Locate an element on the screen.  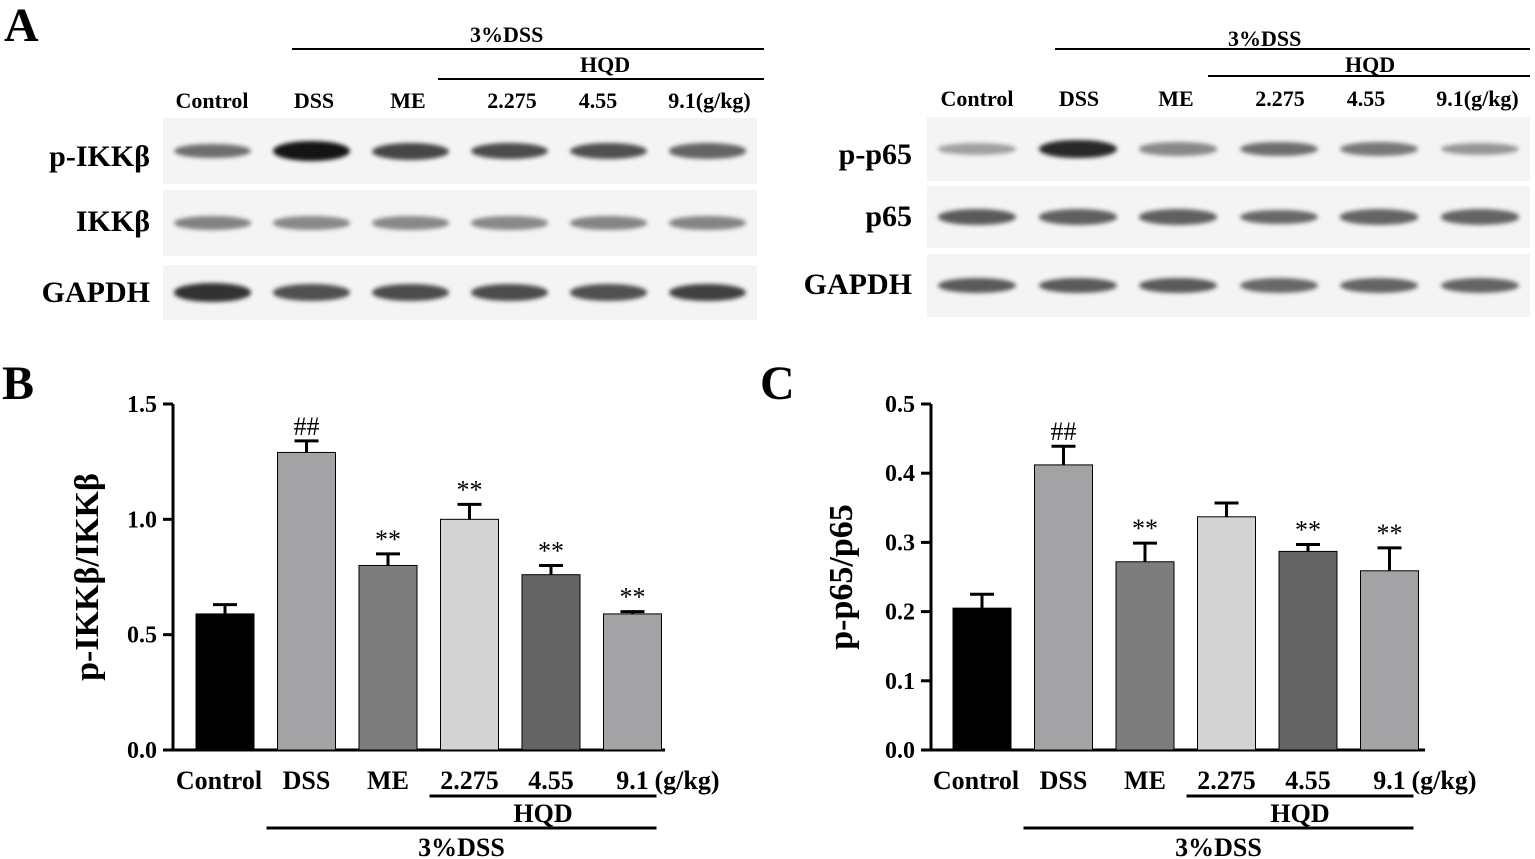
panel-label-a: A is located at coordinates (21, 26).